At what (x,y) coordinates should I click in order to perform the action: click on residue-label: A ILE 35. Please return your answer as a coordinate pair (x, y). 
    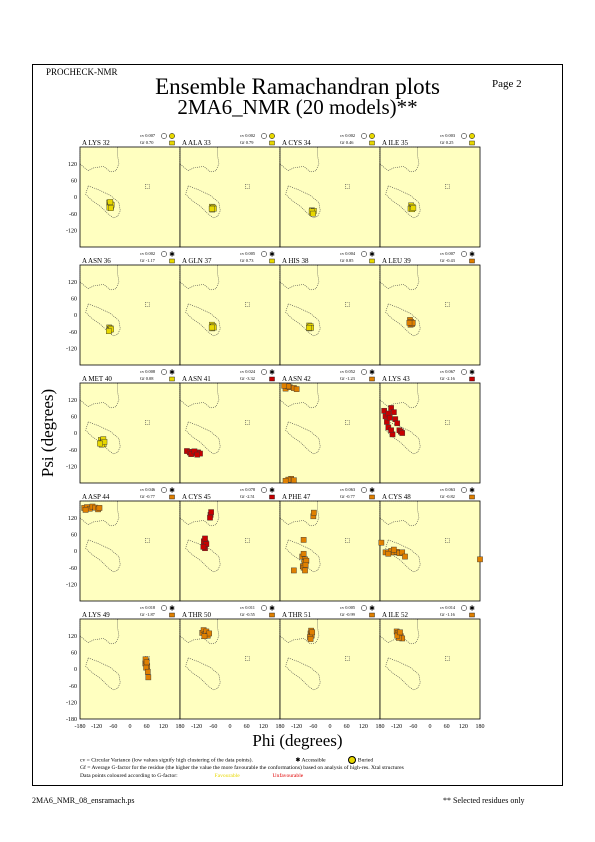
    Looking at the image, I should click on (395, 143).